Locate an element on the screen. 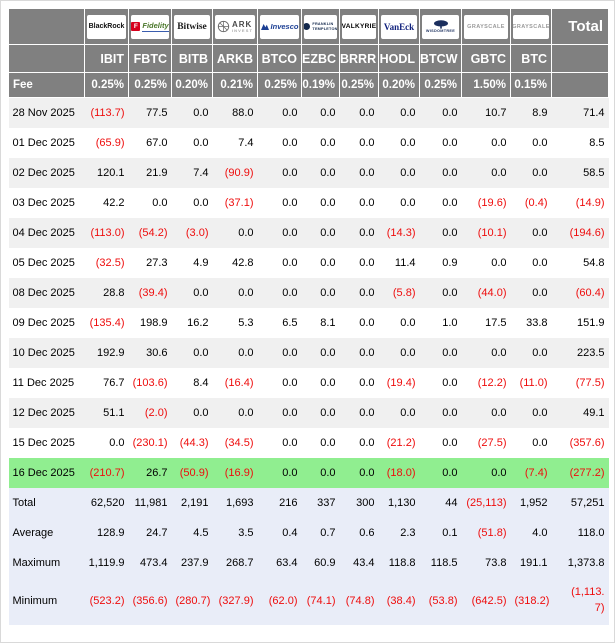 The image size is (615, 643). ticker-hodl: HODL is located at coordinates (399, 58).